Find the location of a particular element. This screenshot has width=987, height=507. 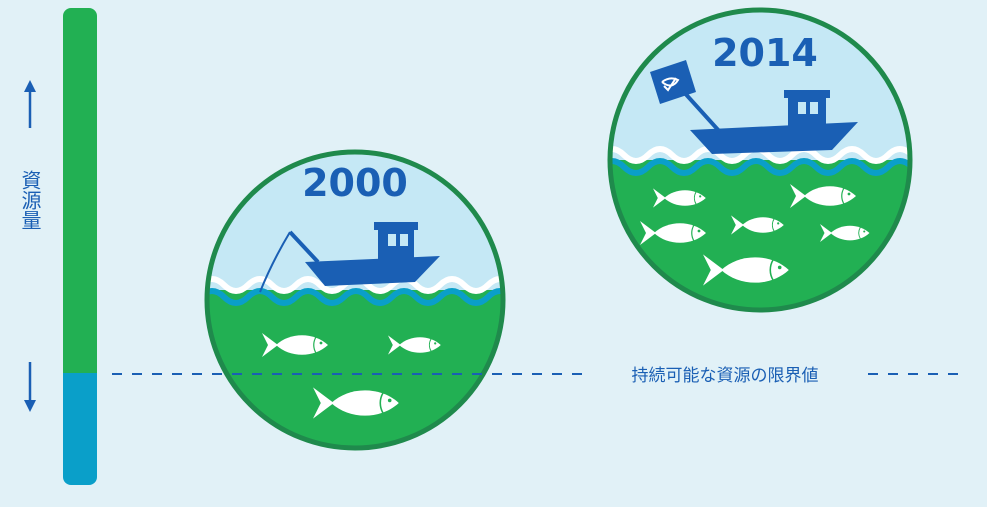

arrow-down-icon is located at coordinates (30, 387).